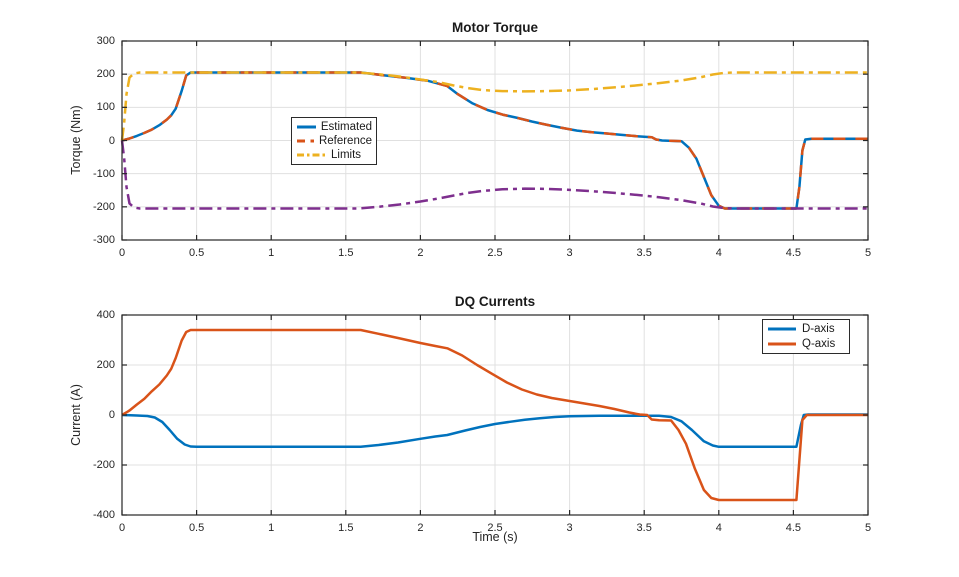 The image size is (959, 577). Describe the element at coordinates (345, 141) in the screenshot. I see `legend-label: Reference` at that location.